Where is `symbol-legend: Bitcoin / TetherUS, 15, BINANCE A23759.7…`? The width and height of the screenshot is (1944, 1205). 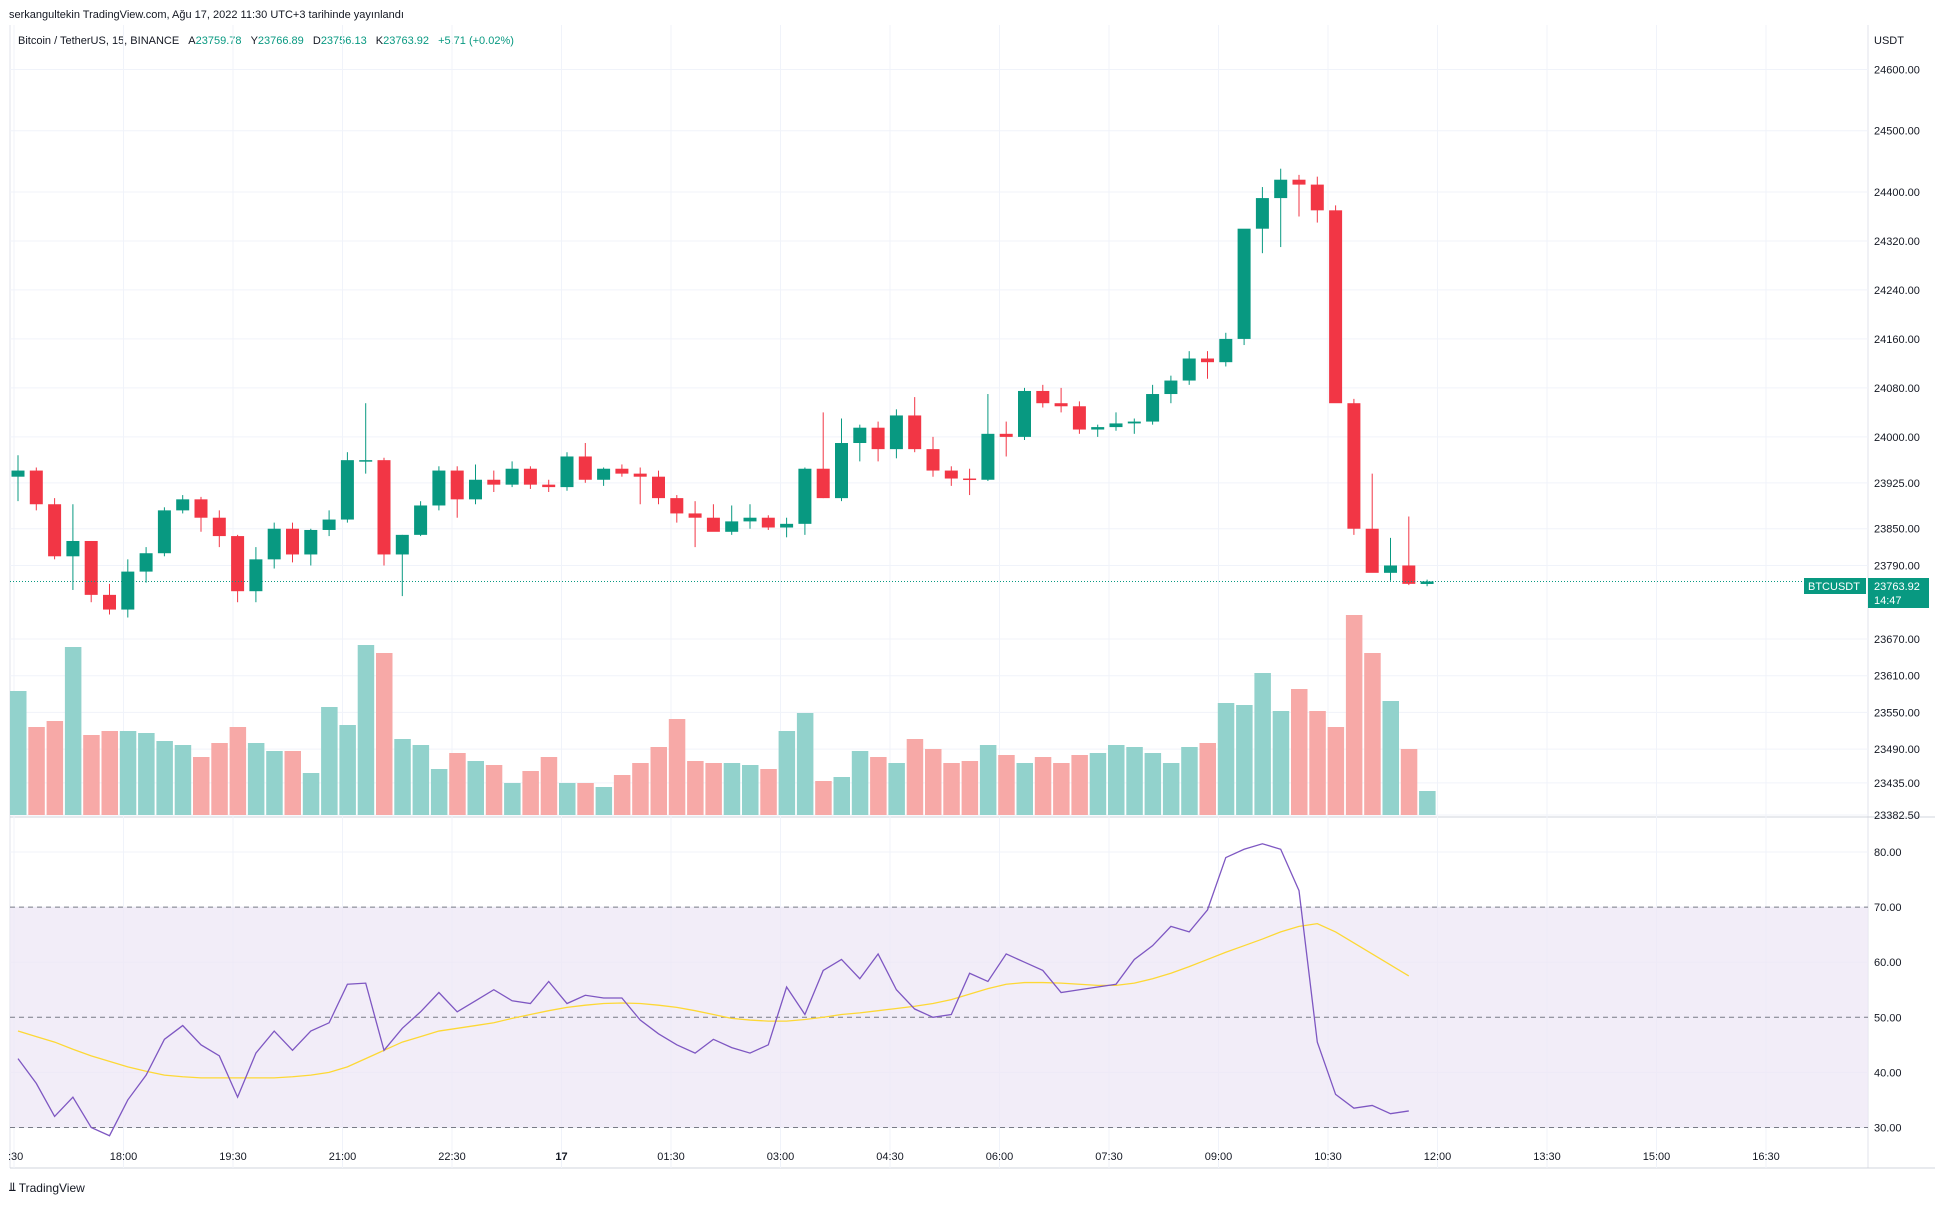 symbol-legend: Bitcoin / TetherUS, 15, BINANCE A23759.7… is located at coordinates (266, 41).